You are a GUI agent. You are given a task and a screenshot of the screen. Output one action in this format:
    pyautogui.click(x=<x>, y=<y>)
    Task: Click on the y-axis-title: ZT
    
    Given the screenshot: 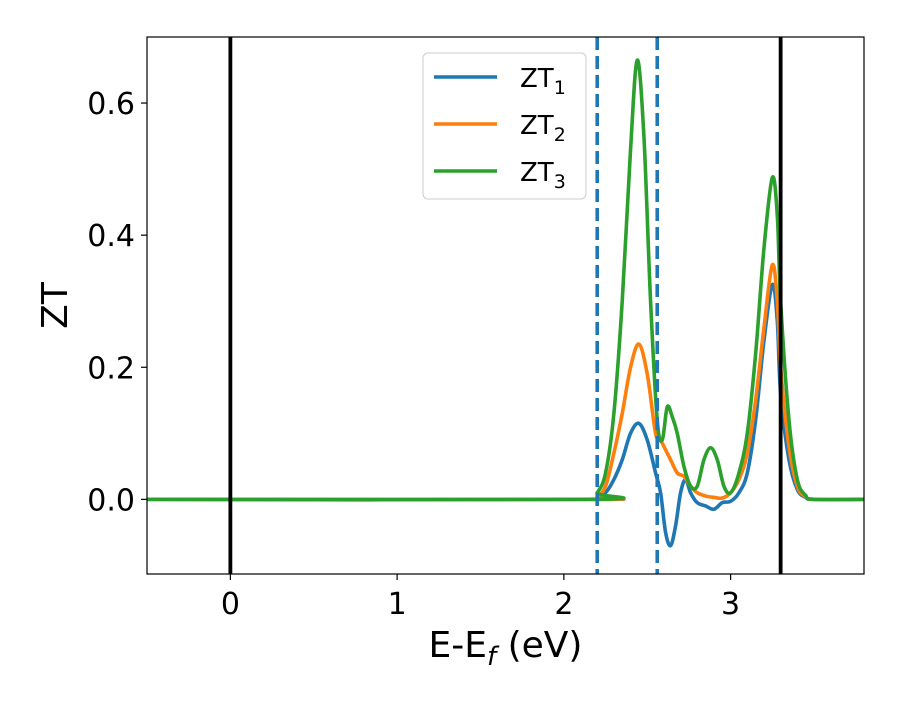 What is the action you would take?
    pyautogui.click(x=55, y=305)
    